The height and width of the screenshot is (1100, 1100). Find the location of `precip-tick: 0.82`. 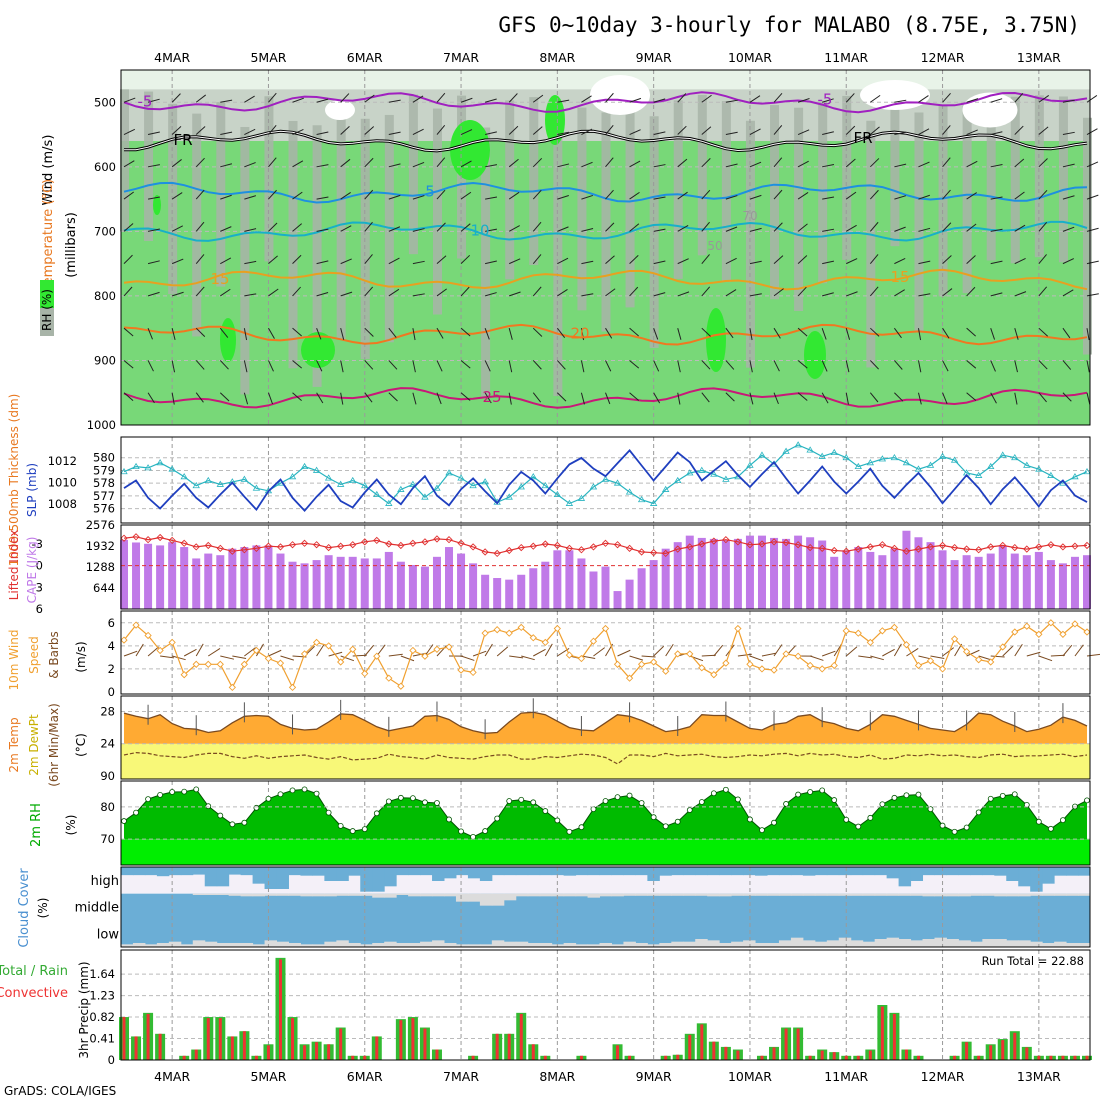

precip-tick: 0.82 is located at coordinates (102, 1017).